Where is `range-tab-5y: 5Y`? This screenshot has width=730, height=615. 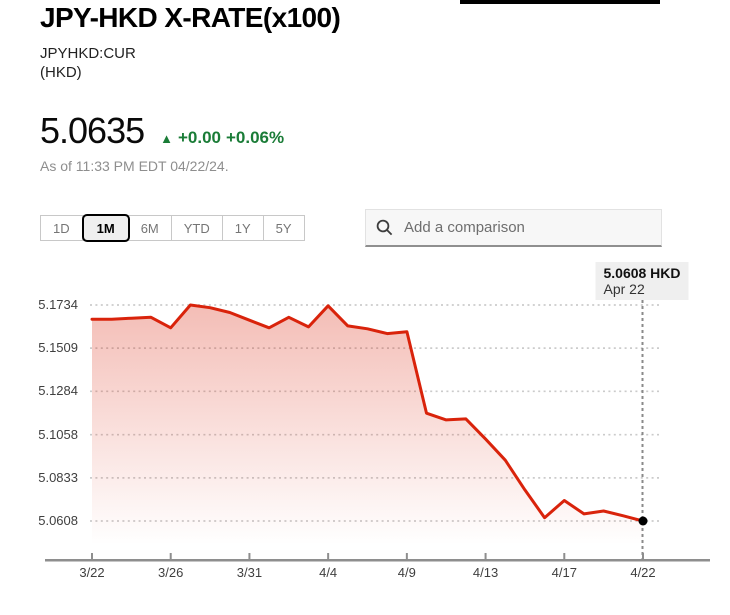
range-tab-5y: 5Y is located at coordinates (283, 228).